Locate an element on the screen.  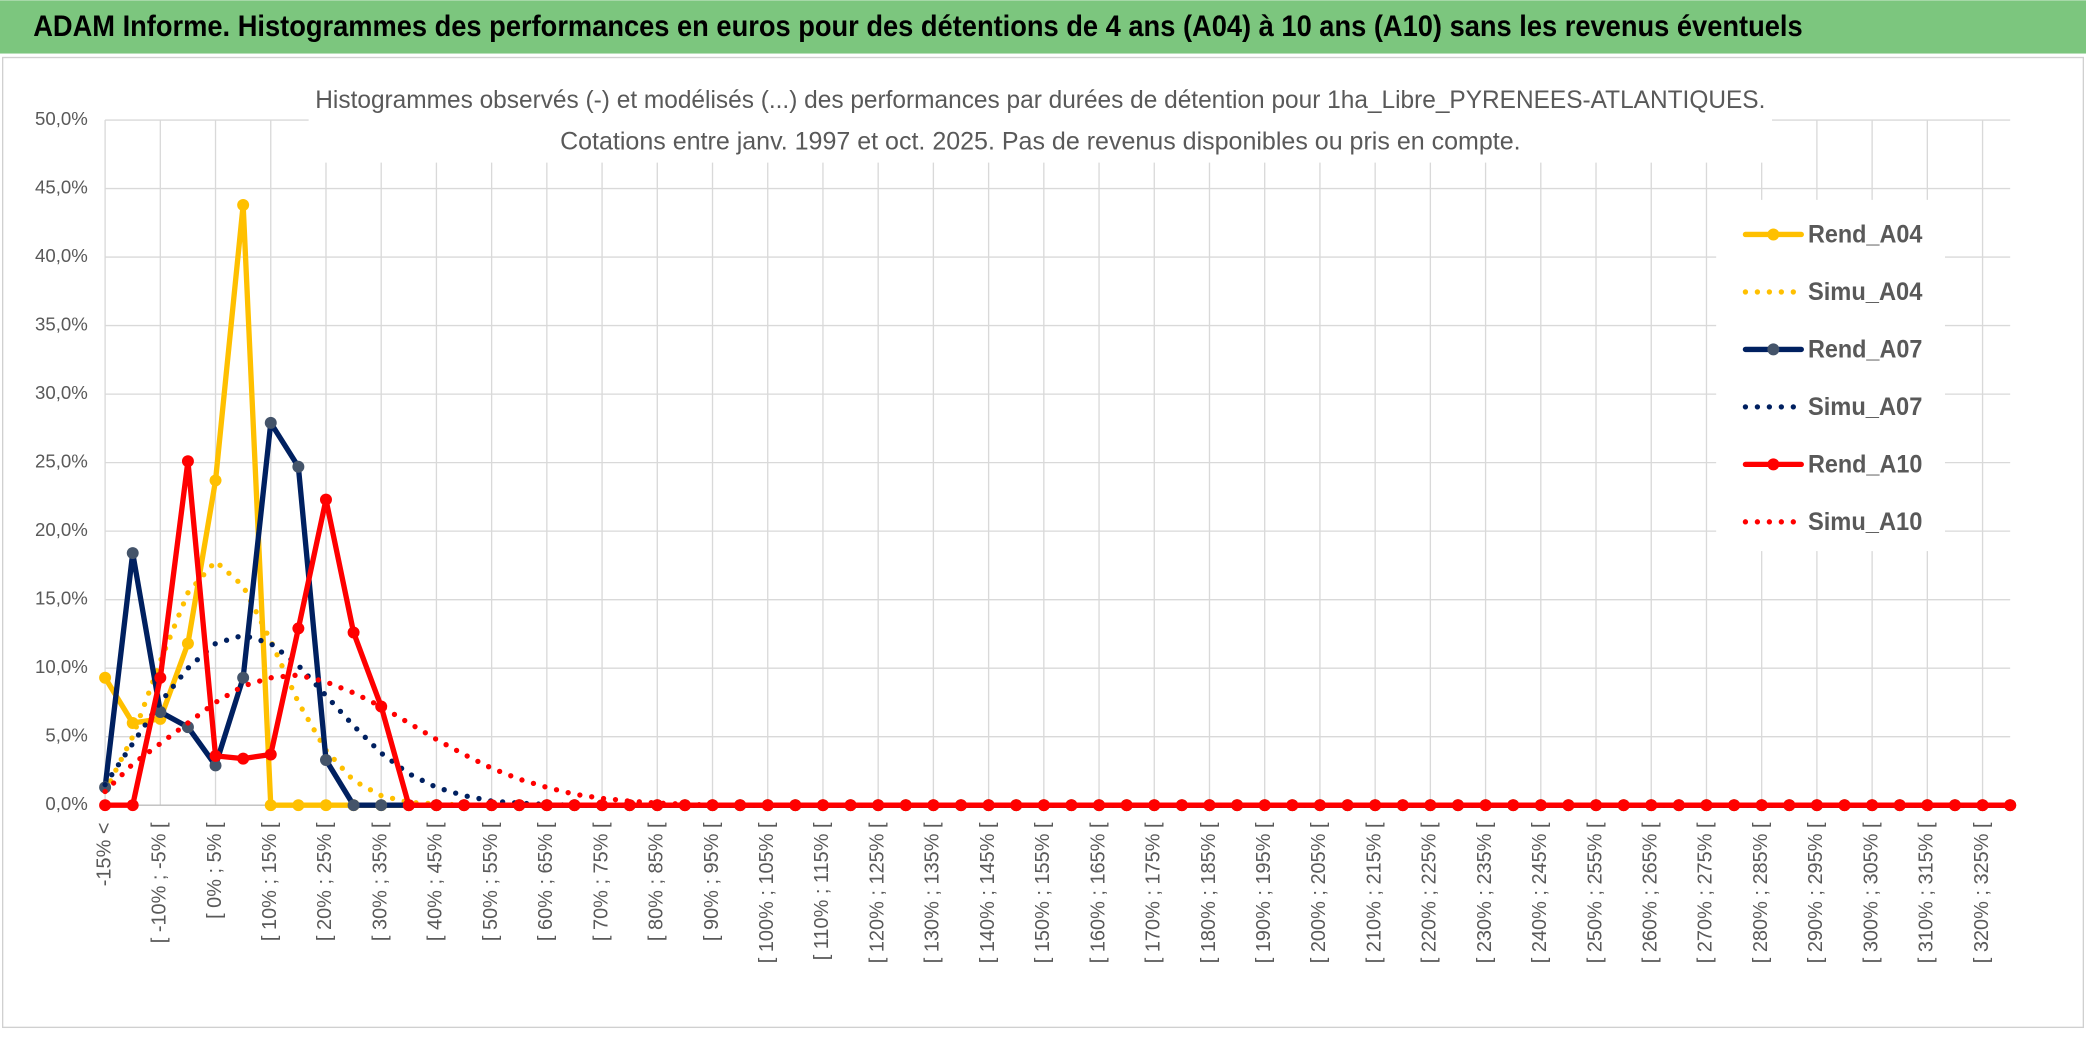
y-tick-label: 40,0% is located at coordinates (61, 255).